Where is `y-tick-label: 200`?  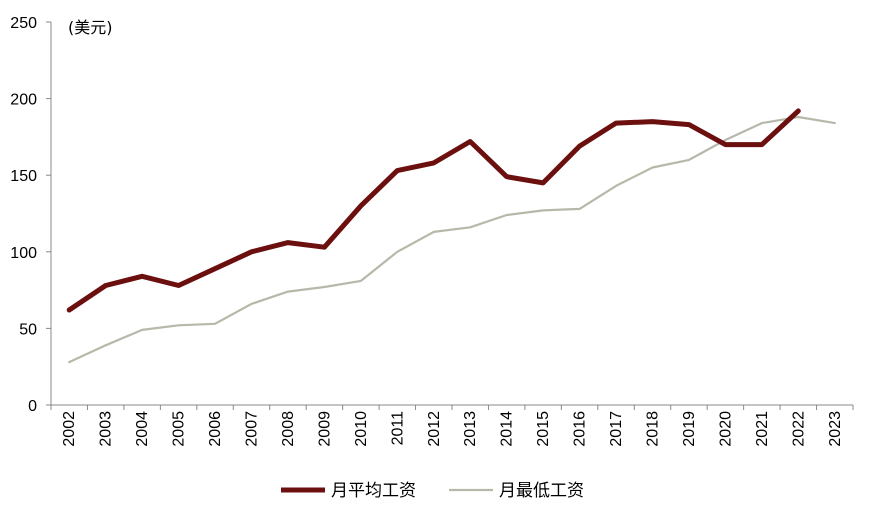 y-tick-label: 200 is located at coordinates (23, 100).